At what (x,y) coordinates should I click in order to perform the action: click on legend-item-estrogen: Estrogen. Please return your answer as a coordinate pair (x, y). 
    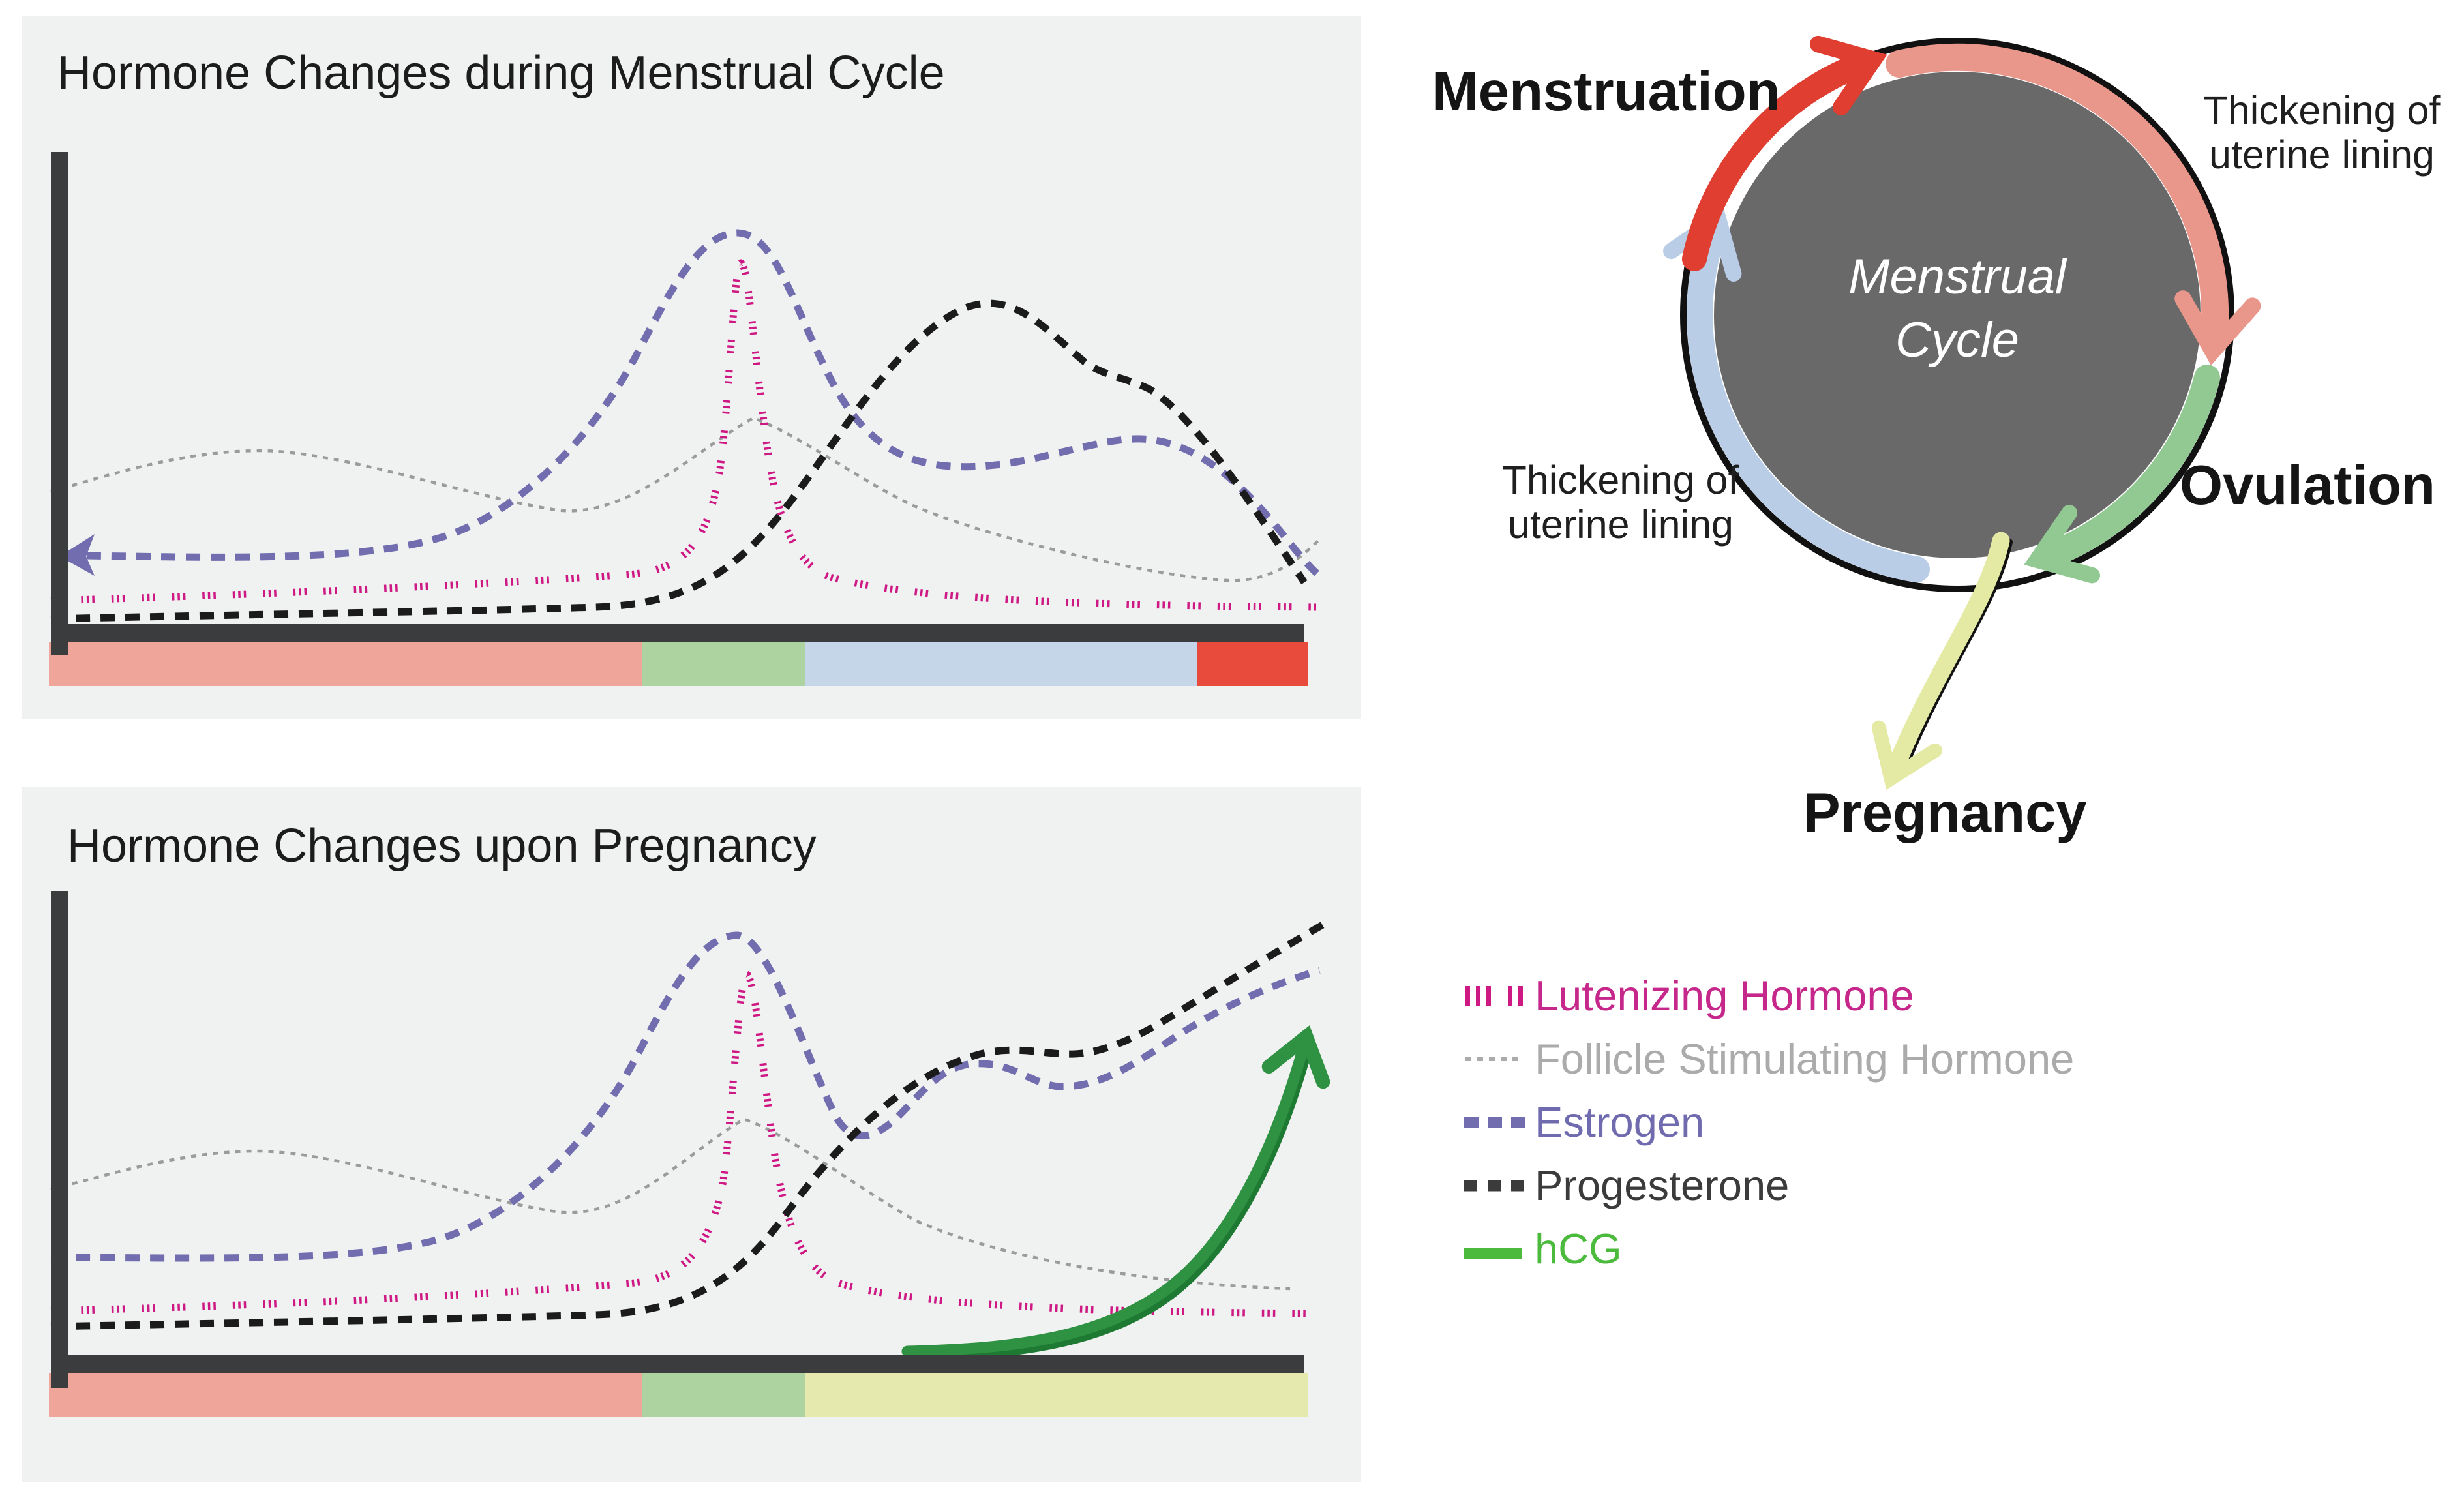
    Looking at the image, I should click on (1768, 1122).